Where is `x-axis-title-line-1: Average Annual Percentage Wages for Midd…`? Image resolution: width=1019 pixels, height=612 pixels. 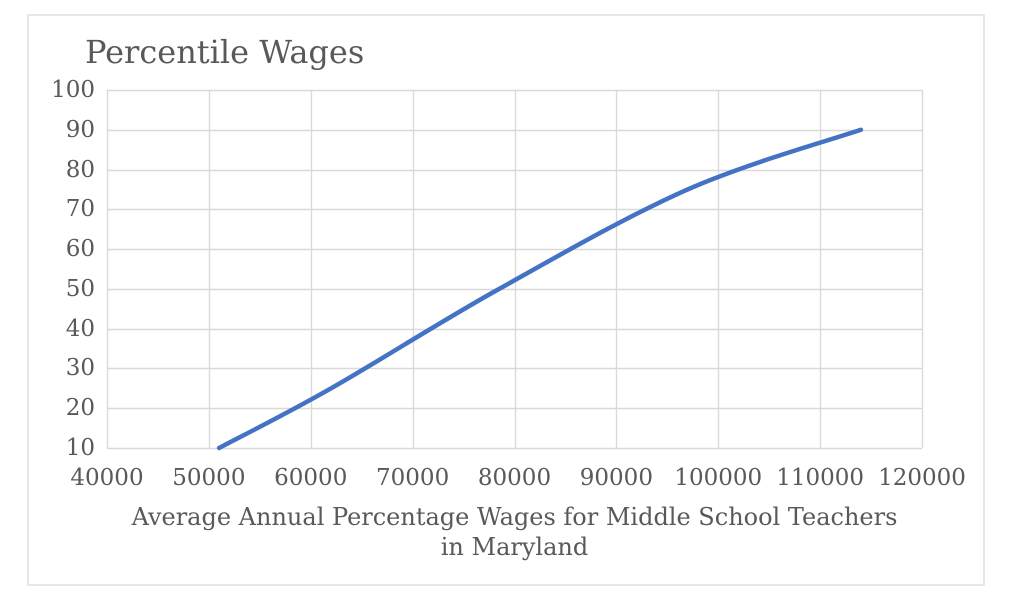
x-axis-title-line-1: Average Annual Percentage Wages for Midd… is located at coordinates (514, 517).